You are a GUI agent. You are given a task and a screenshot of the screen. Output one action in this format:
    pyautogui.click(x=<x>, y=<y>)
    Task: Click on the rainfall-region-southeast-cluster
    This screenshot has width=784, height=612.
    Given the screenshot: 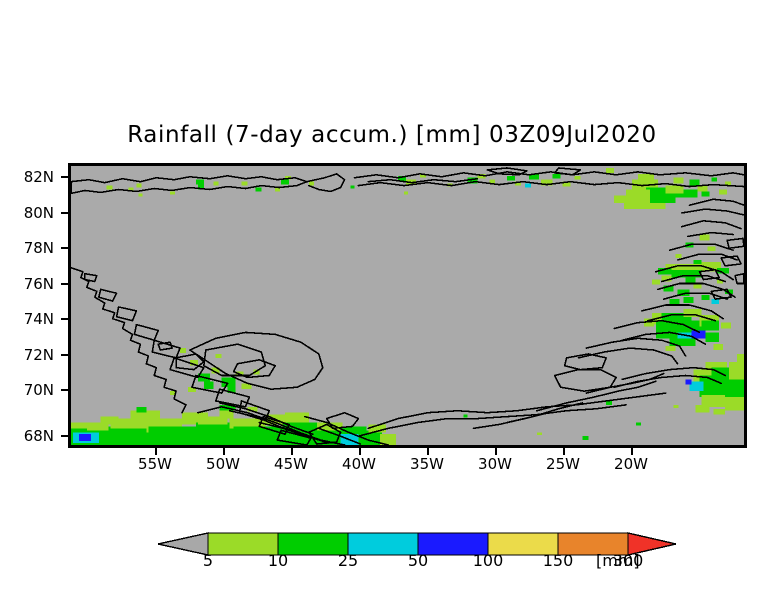 What is the action you would take?
    pyautogui.click(x=687, y=330)
    